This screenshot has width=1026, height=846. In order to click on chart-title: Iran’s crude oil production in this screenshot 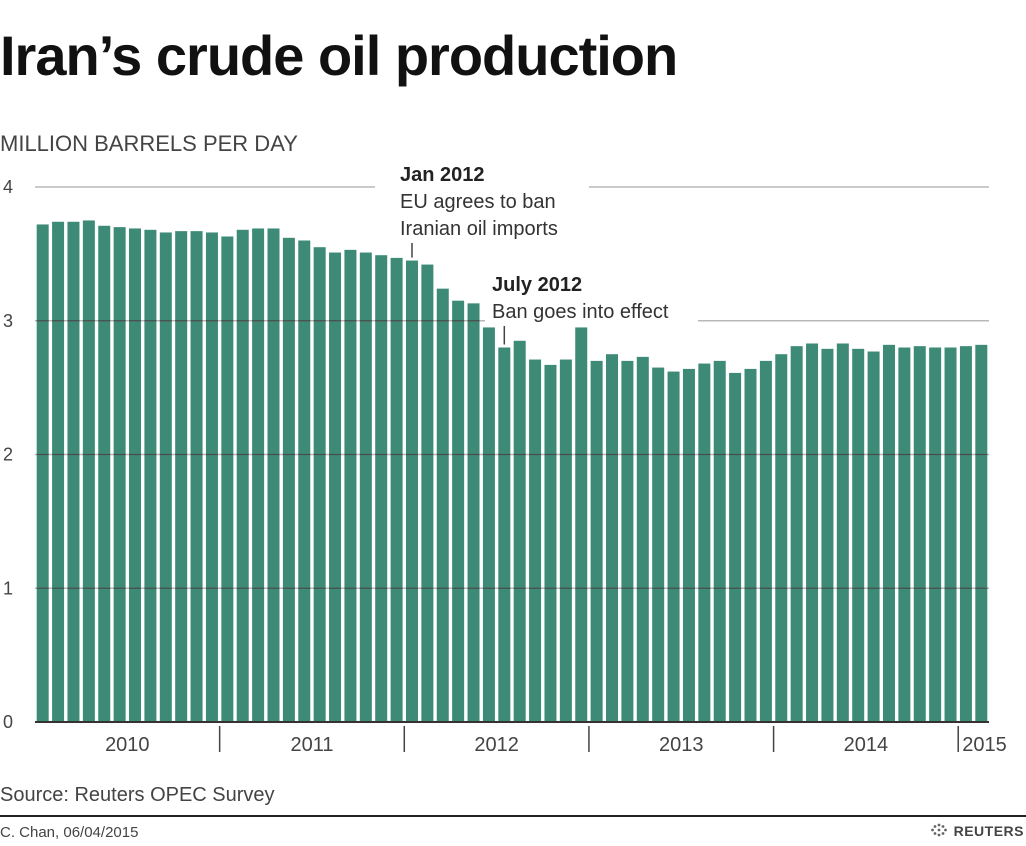, I will do `click(339, 55)`.